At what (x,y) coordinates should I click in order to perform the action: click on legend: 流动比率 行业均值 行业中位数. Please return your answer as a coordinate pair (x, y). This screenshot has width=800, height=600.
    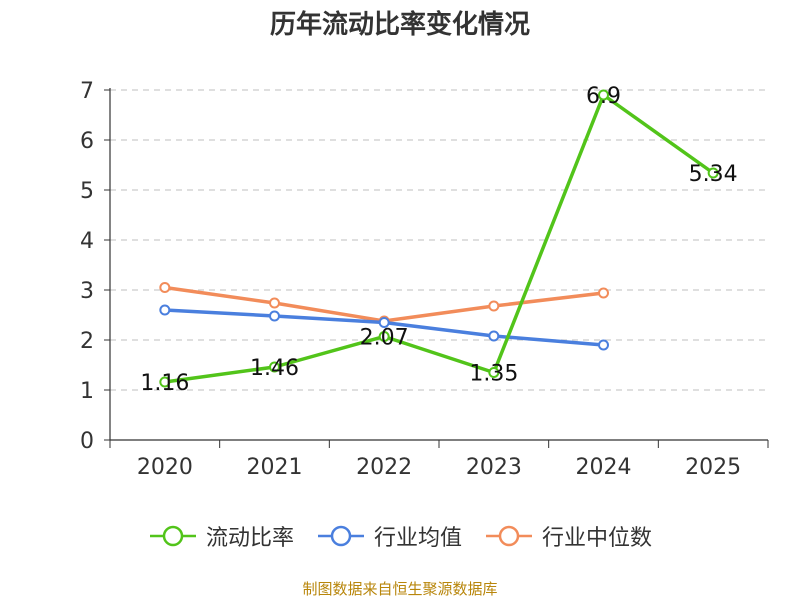
    Looking at the image, I should click on (400, 536).